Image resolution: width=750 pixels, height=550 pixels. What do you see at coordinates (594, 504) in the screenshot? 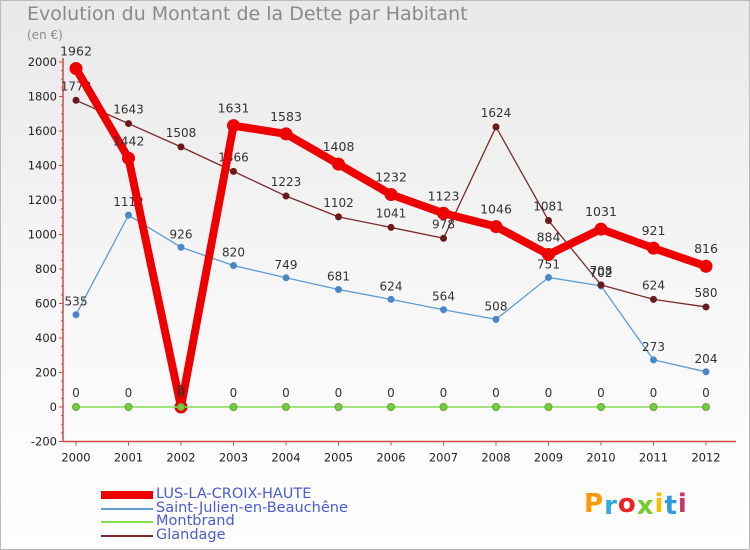
I see `logo-letter: P` at bounding box center [594, 504].